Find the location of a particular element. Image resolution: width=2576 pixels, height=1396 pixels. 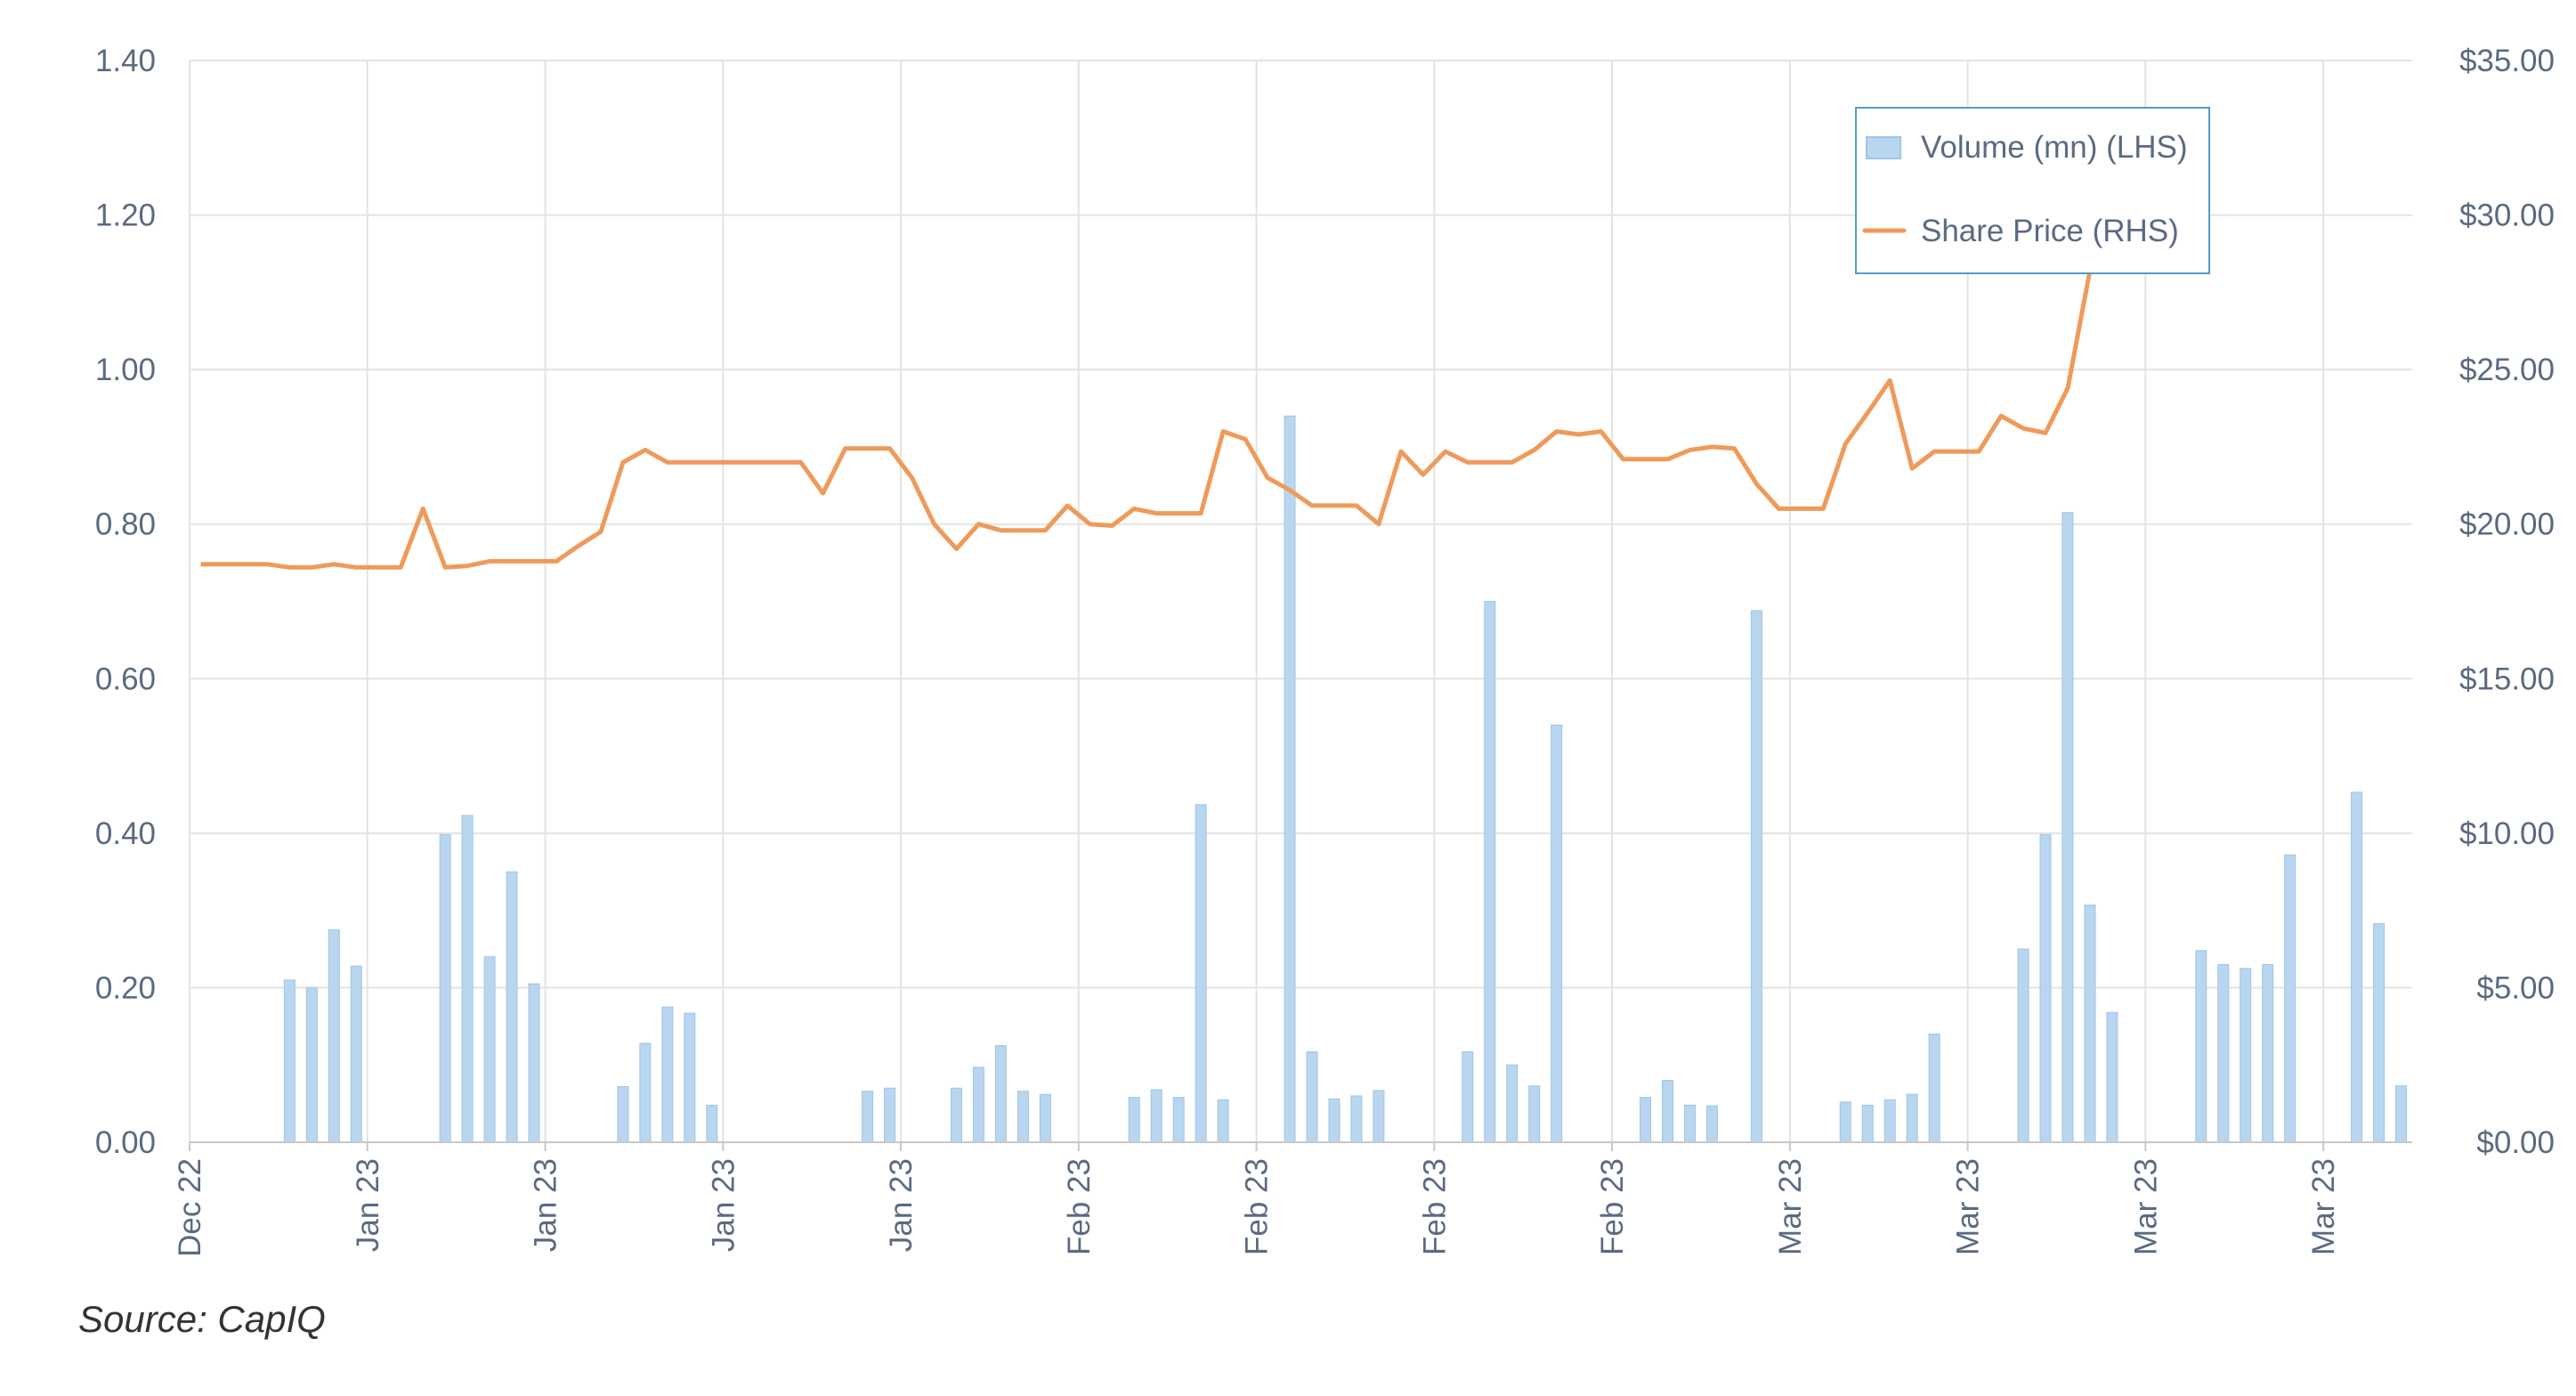

left-y-tick-label: 0.00 is located at coordinates (126, 1142).